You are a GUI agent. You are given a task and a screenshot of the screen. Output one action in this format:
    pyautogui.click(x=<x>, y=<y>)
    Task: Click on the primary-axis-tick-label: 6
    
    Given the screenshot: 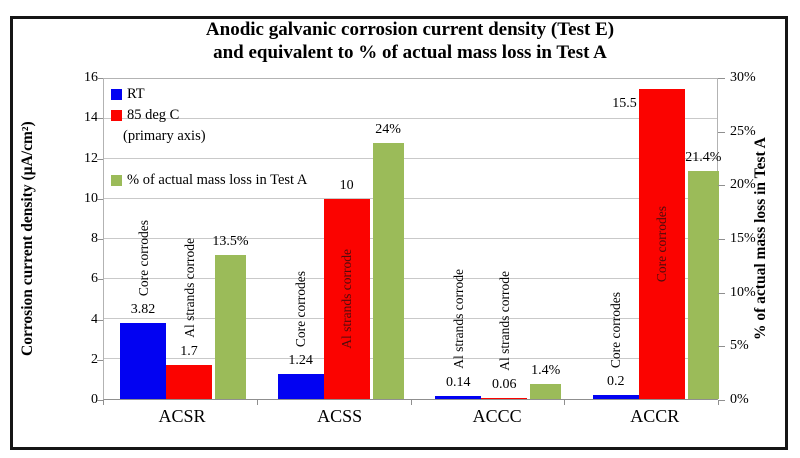 What is the action you would take?
    pyautogui.click(x=94, y=279)
    